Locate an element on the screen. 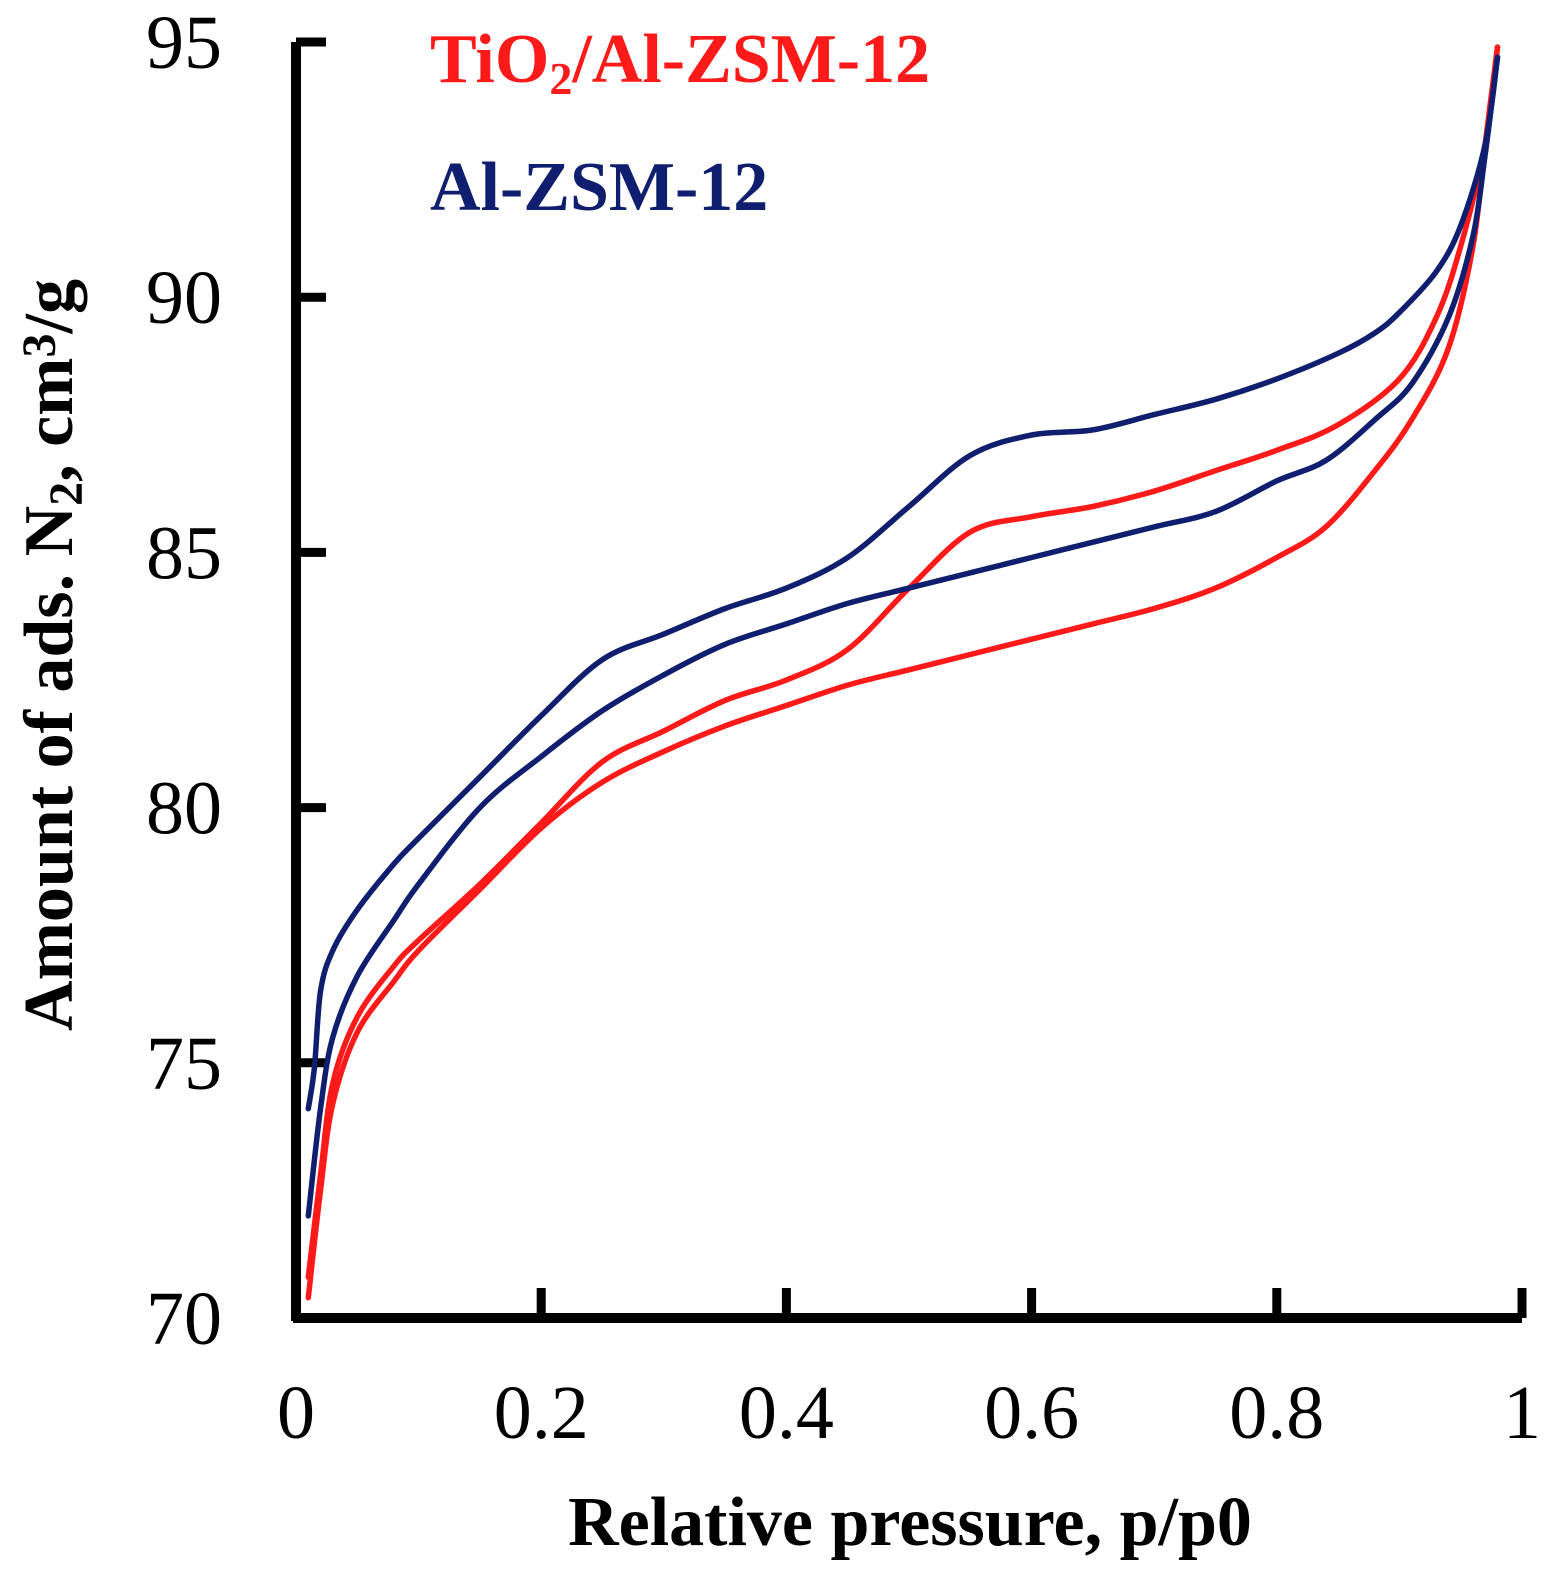 The width and height of the screenshot is (1550, 1580). x-tick-label: 0 is located at coordinates (296, 1413).